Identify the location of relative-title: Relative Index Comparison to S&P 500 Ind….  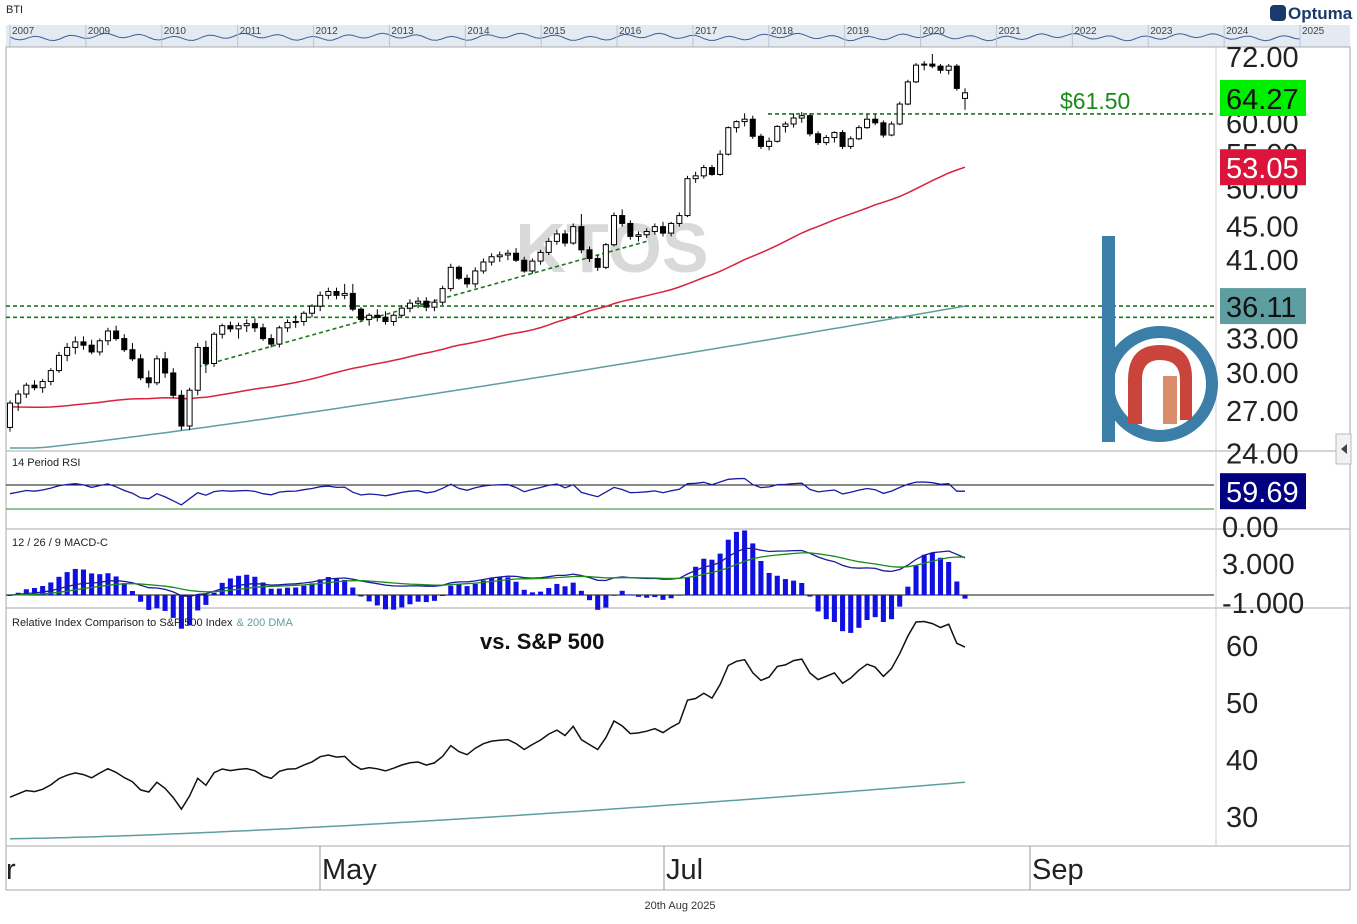
(152, 623).